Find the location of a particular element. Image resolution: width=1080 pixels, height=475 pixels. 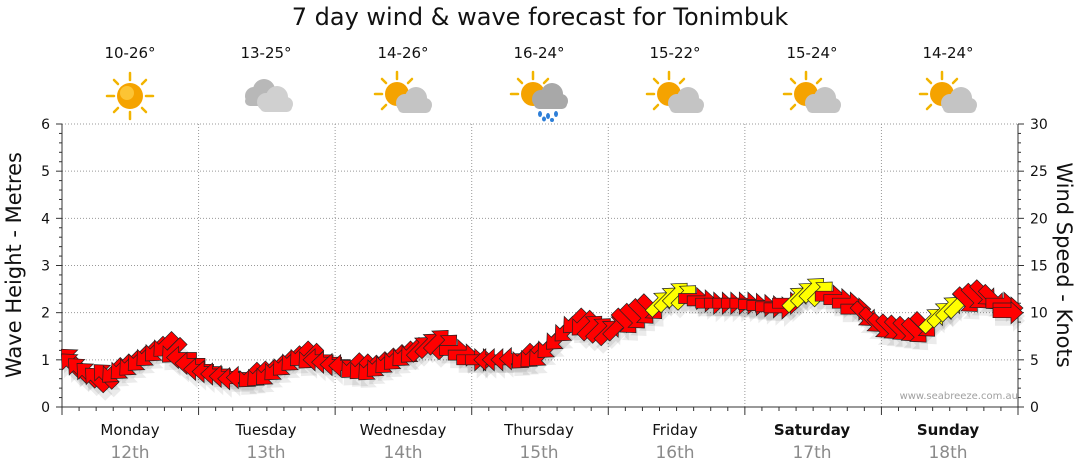

day-date-tuesday: 13th is located at coordinates (266, 453).